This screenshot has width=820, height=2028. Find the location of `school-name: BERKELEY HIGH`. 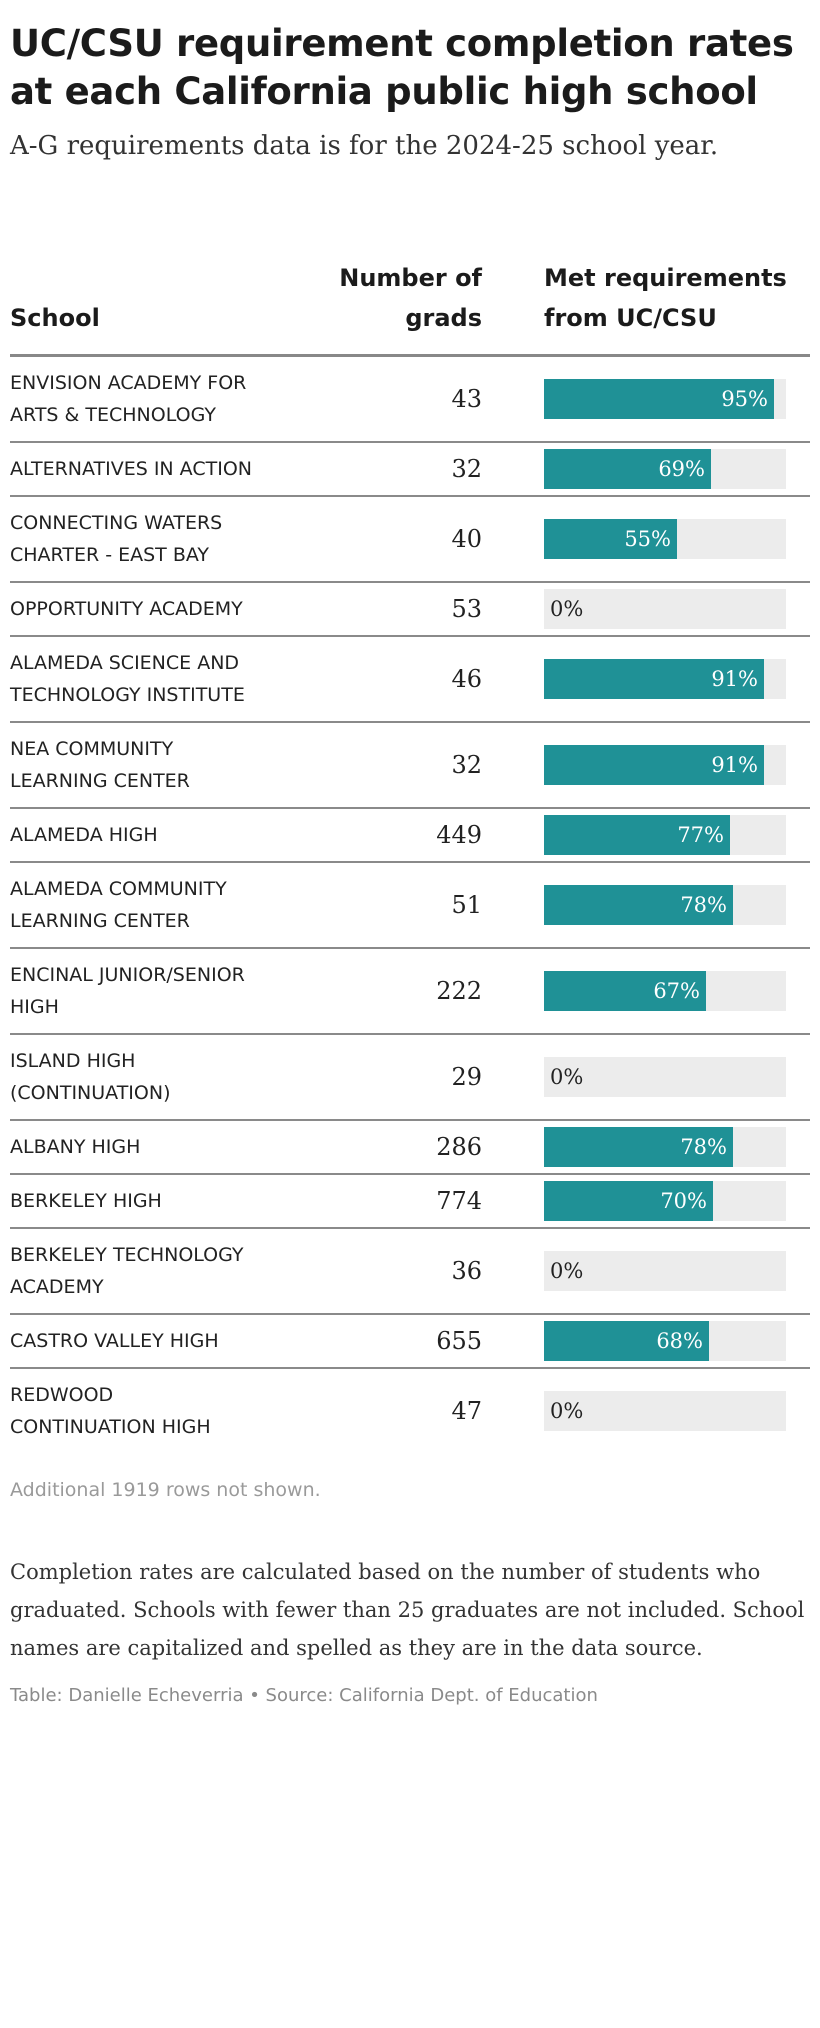

school-name: BERKELEY HIGH is located at coordinates (86, 1201).